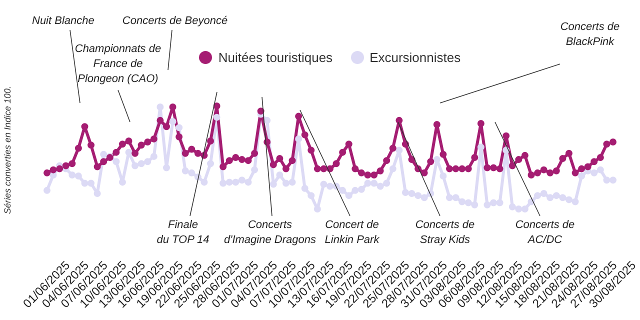 This screenshot has height=320, width=640. What do you see at coordinates (63, 21) in the screenshot?
I see `text: Nuit Blanche` at bounding box center [63, 21].